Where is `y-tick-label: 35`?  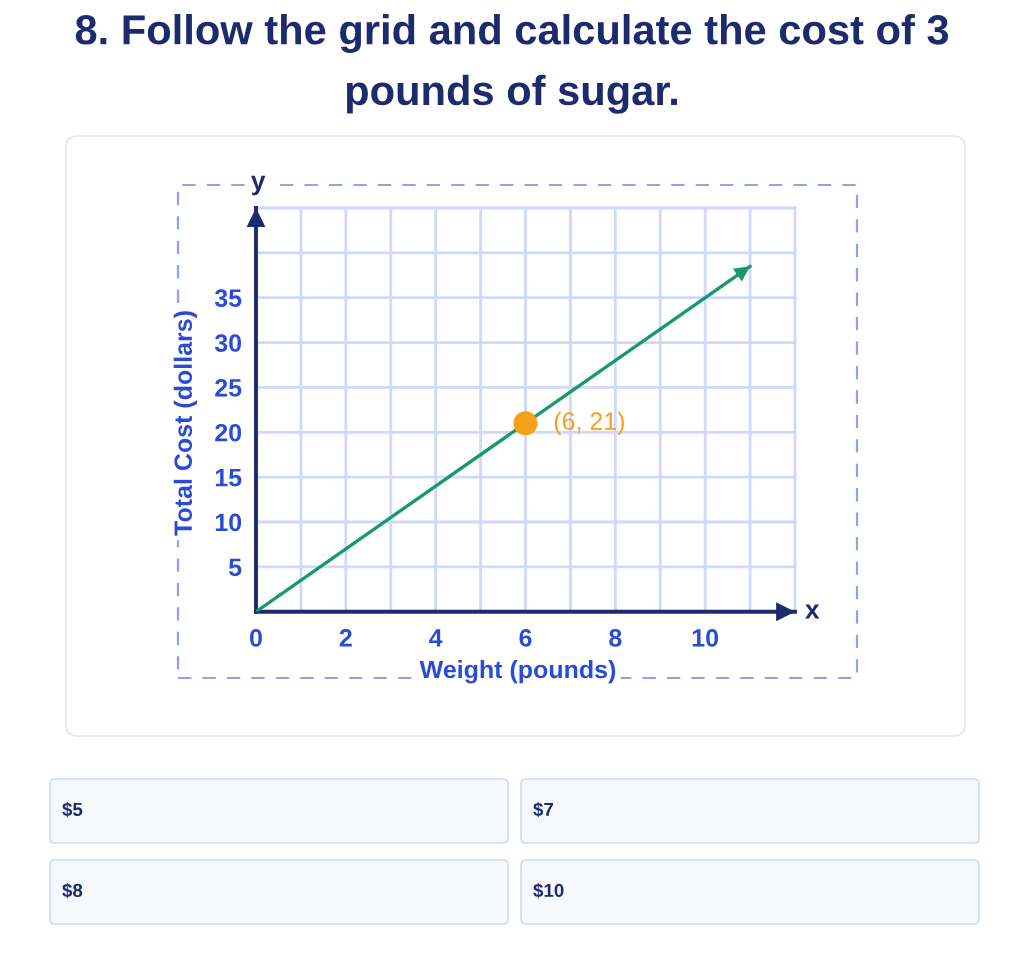
y-tick-label: 35 is located at coordinates (228, 298).